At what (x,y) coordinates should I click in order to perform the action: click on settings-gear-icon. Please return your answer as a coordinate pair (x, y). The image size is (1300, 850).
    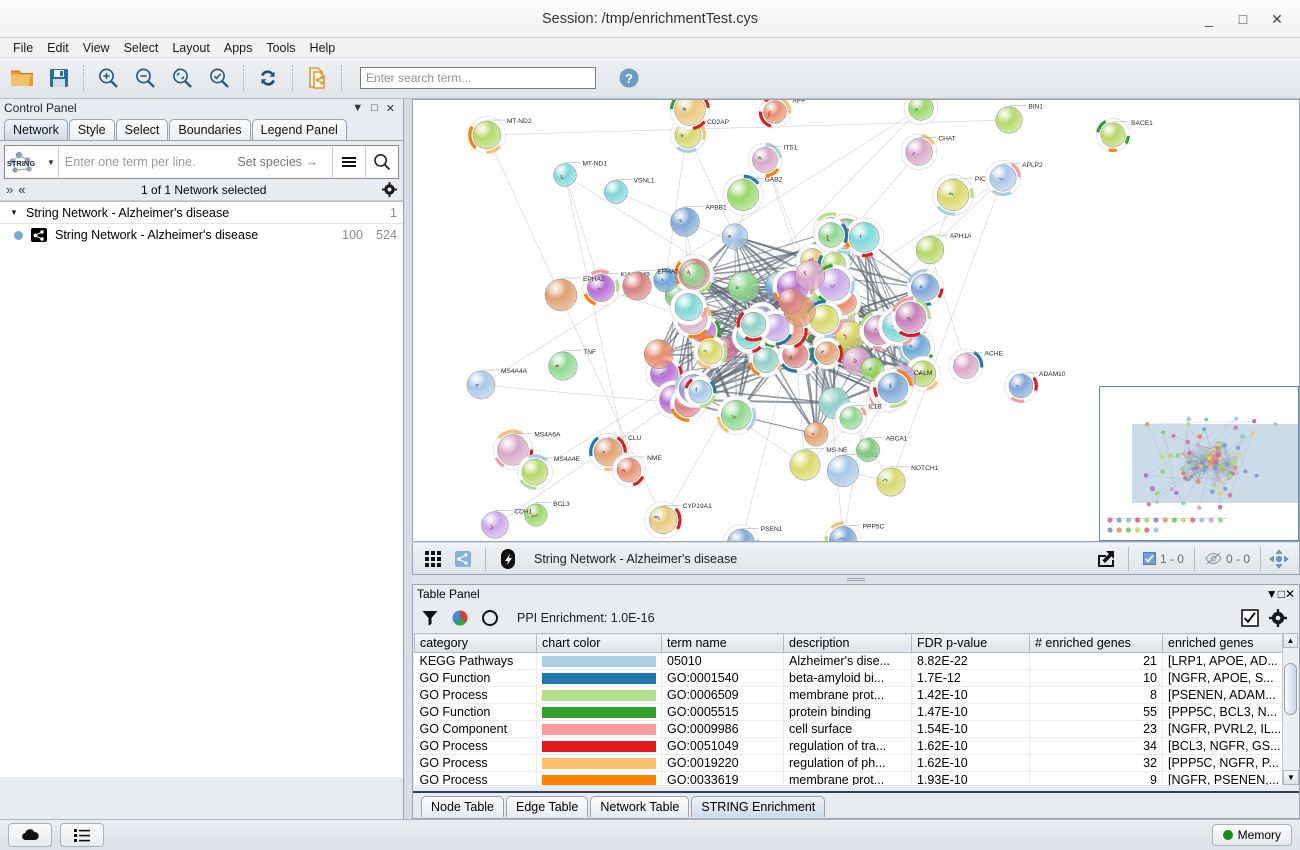
    Looking at the image, I should click on (1278, 618).